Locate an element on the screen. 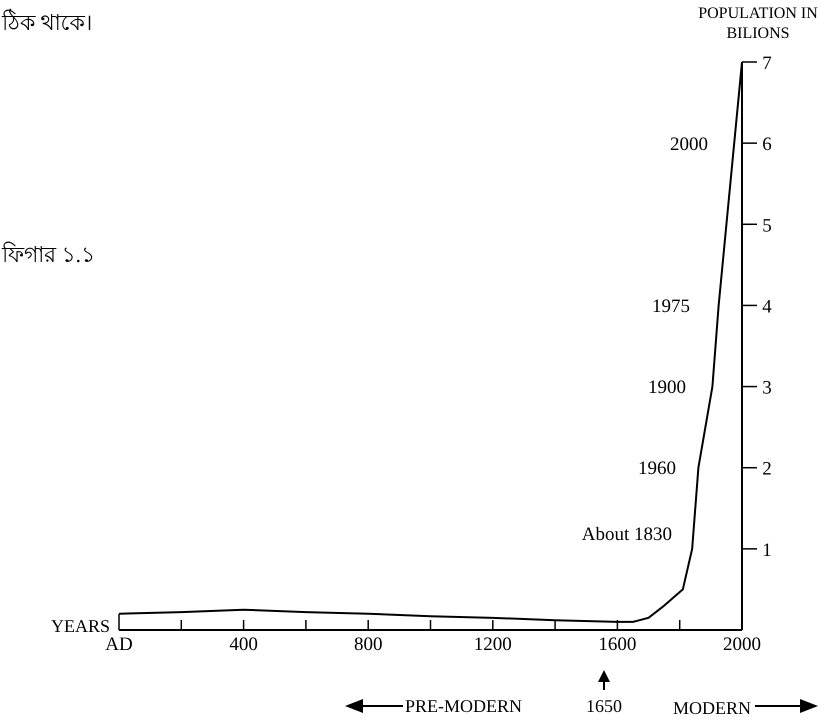 Image resolution: width=827 pixels, height=724 pixels. annotation: About 1830 is located at coordinates (627, 534).